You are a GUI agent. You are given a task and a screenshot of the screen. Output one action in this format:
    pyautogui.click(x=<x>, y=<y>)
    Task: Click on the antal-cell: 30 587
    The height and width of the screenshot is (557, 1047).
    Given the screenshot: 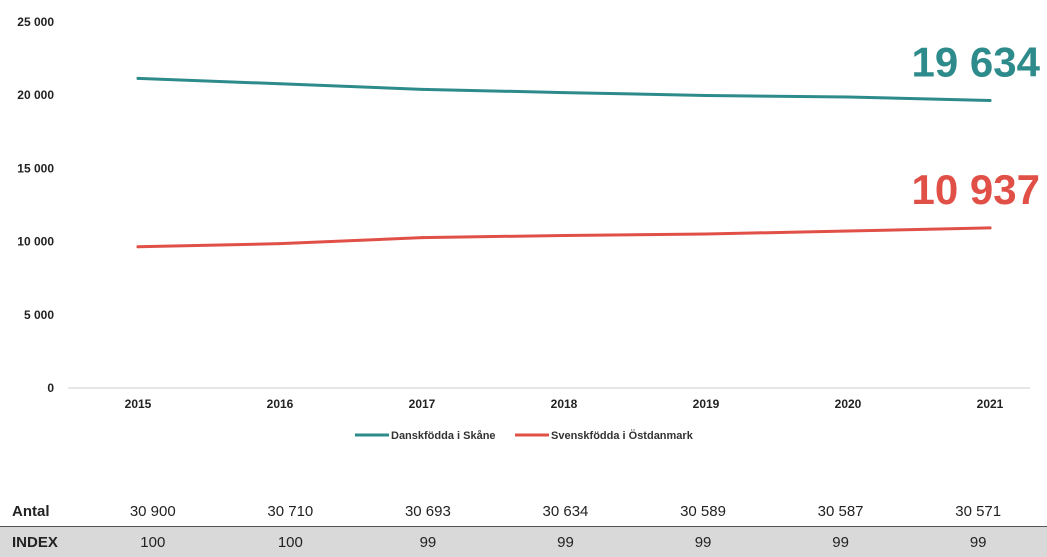 What is the action you would take?
    pyautogui.click(x=840, y=511)
    